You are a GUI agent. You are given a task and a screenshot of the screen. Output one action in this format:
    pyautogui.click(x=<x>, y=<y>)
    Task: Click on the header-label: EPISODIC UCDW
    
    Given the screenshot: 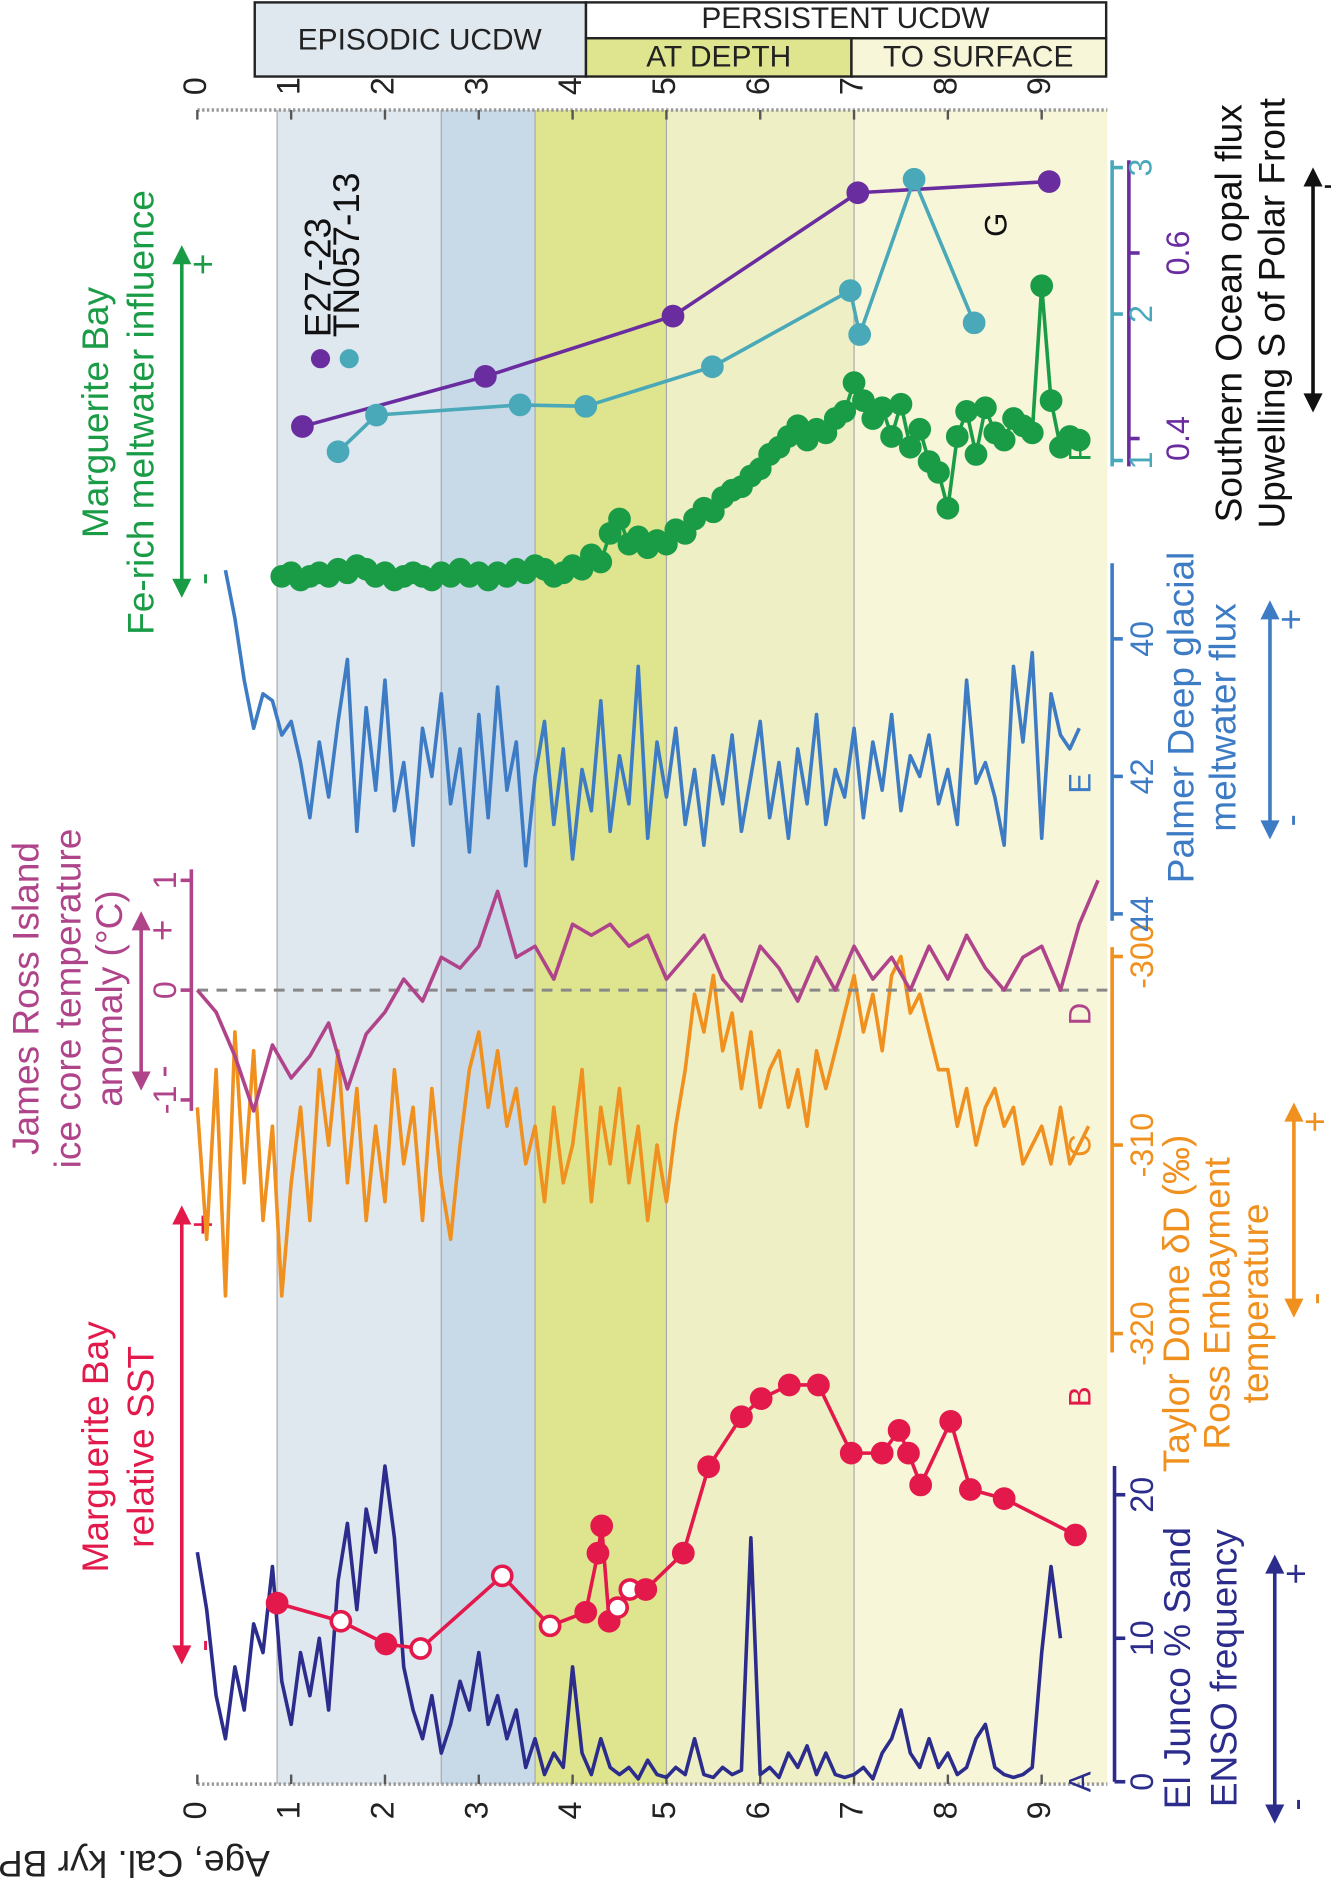 What is the action you would take?
    pyautogui.click(x=420, y=40)
    